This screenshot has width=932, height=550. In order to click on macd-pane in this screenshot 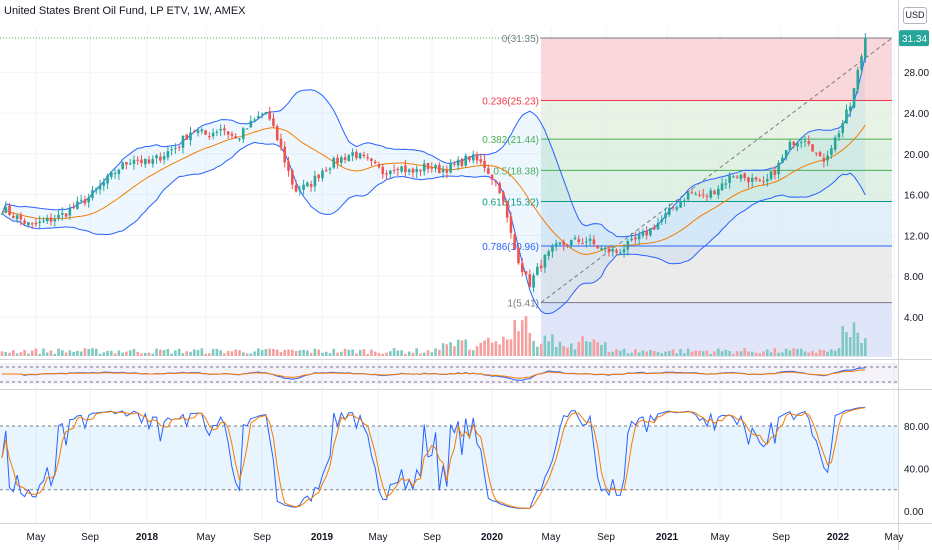, I will do `click(449, 373)`.